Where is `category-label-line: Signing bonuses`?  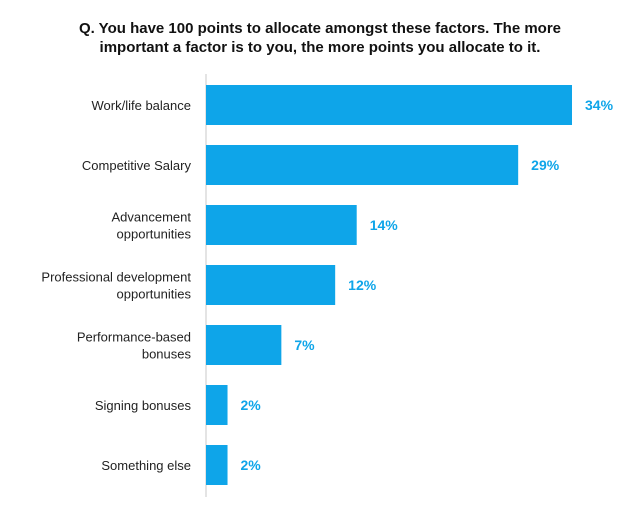 category-label-line: Signing bonuses is located at coordinates (143, 405).